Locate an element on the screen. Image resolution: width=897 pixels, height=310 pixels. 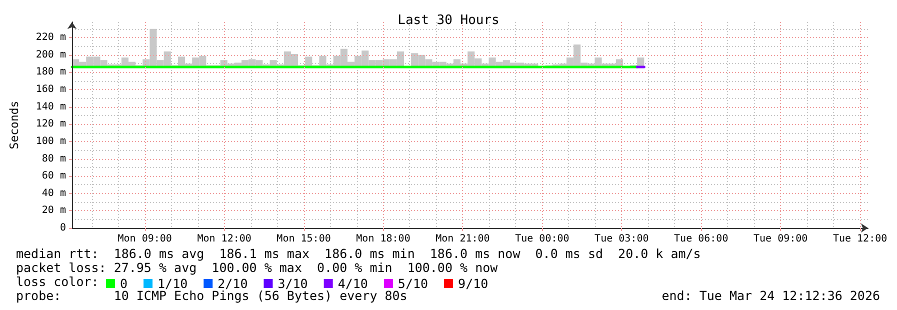
y-tick-label: 0 is located at coordinates (63, 228).